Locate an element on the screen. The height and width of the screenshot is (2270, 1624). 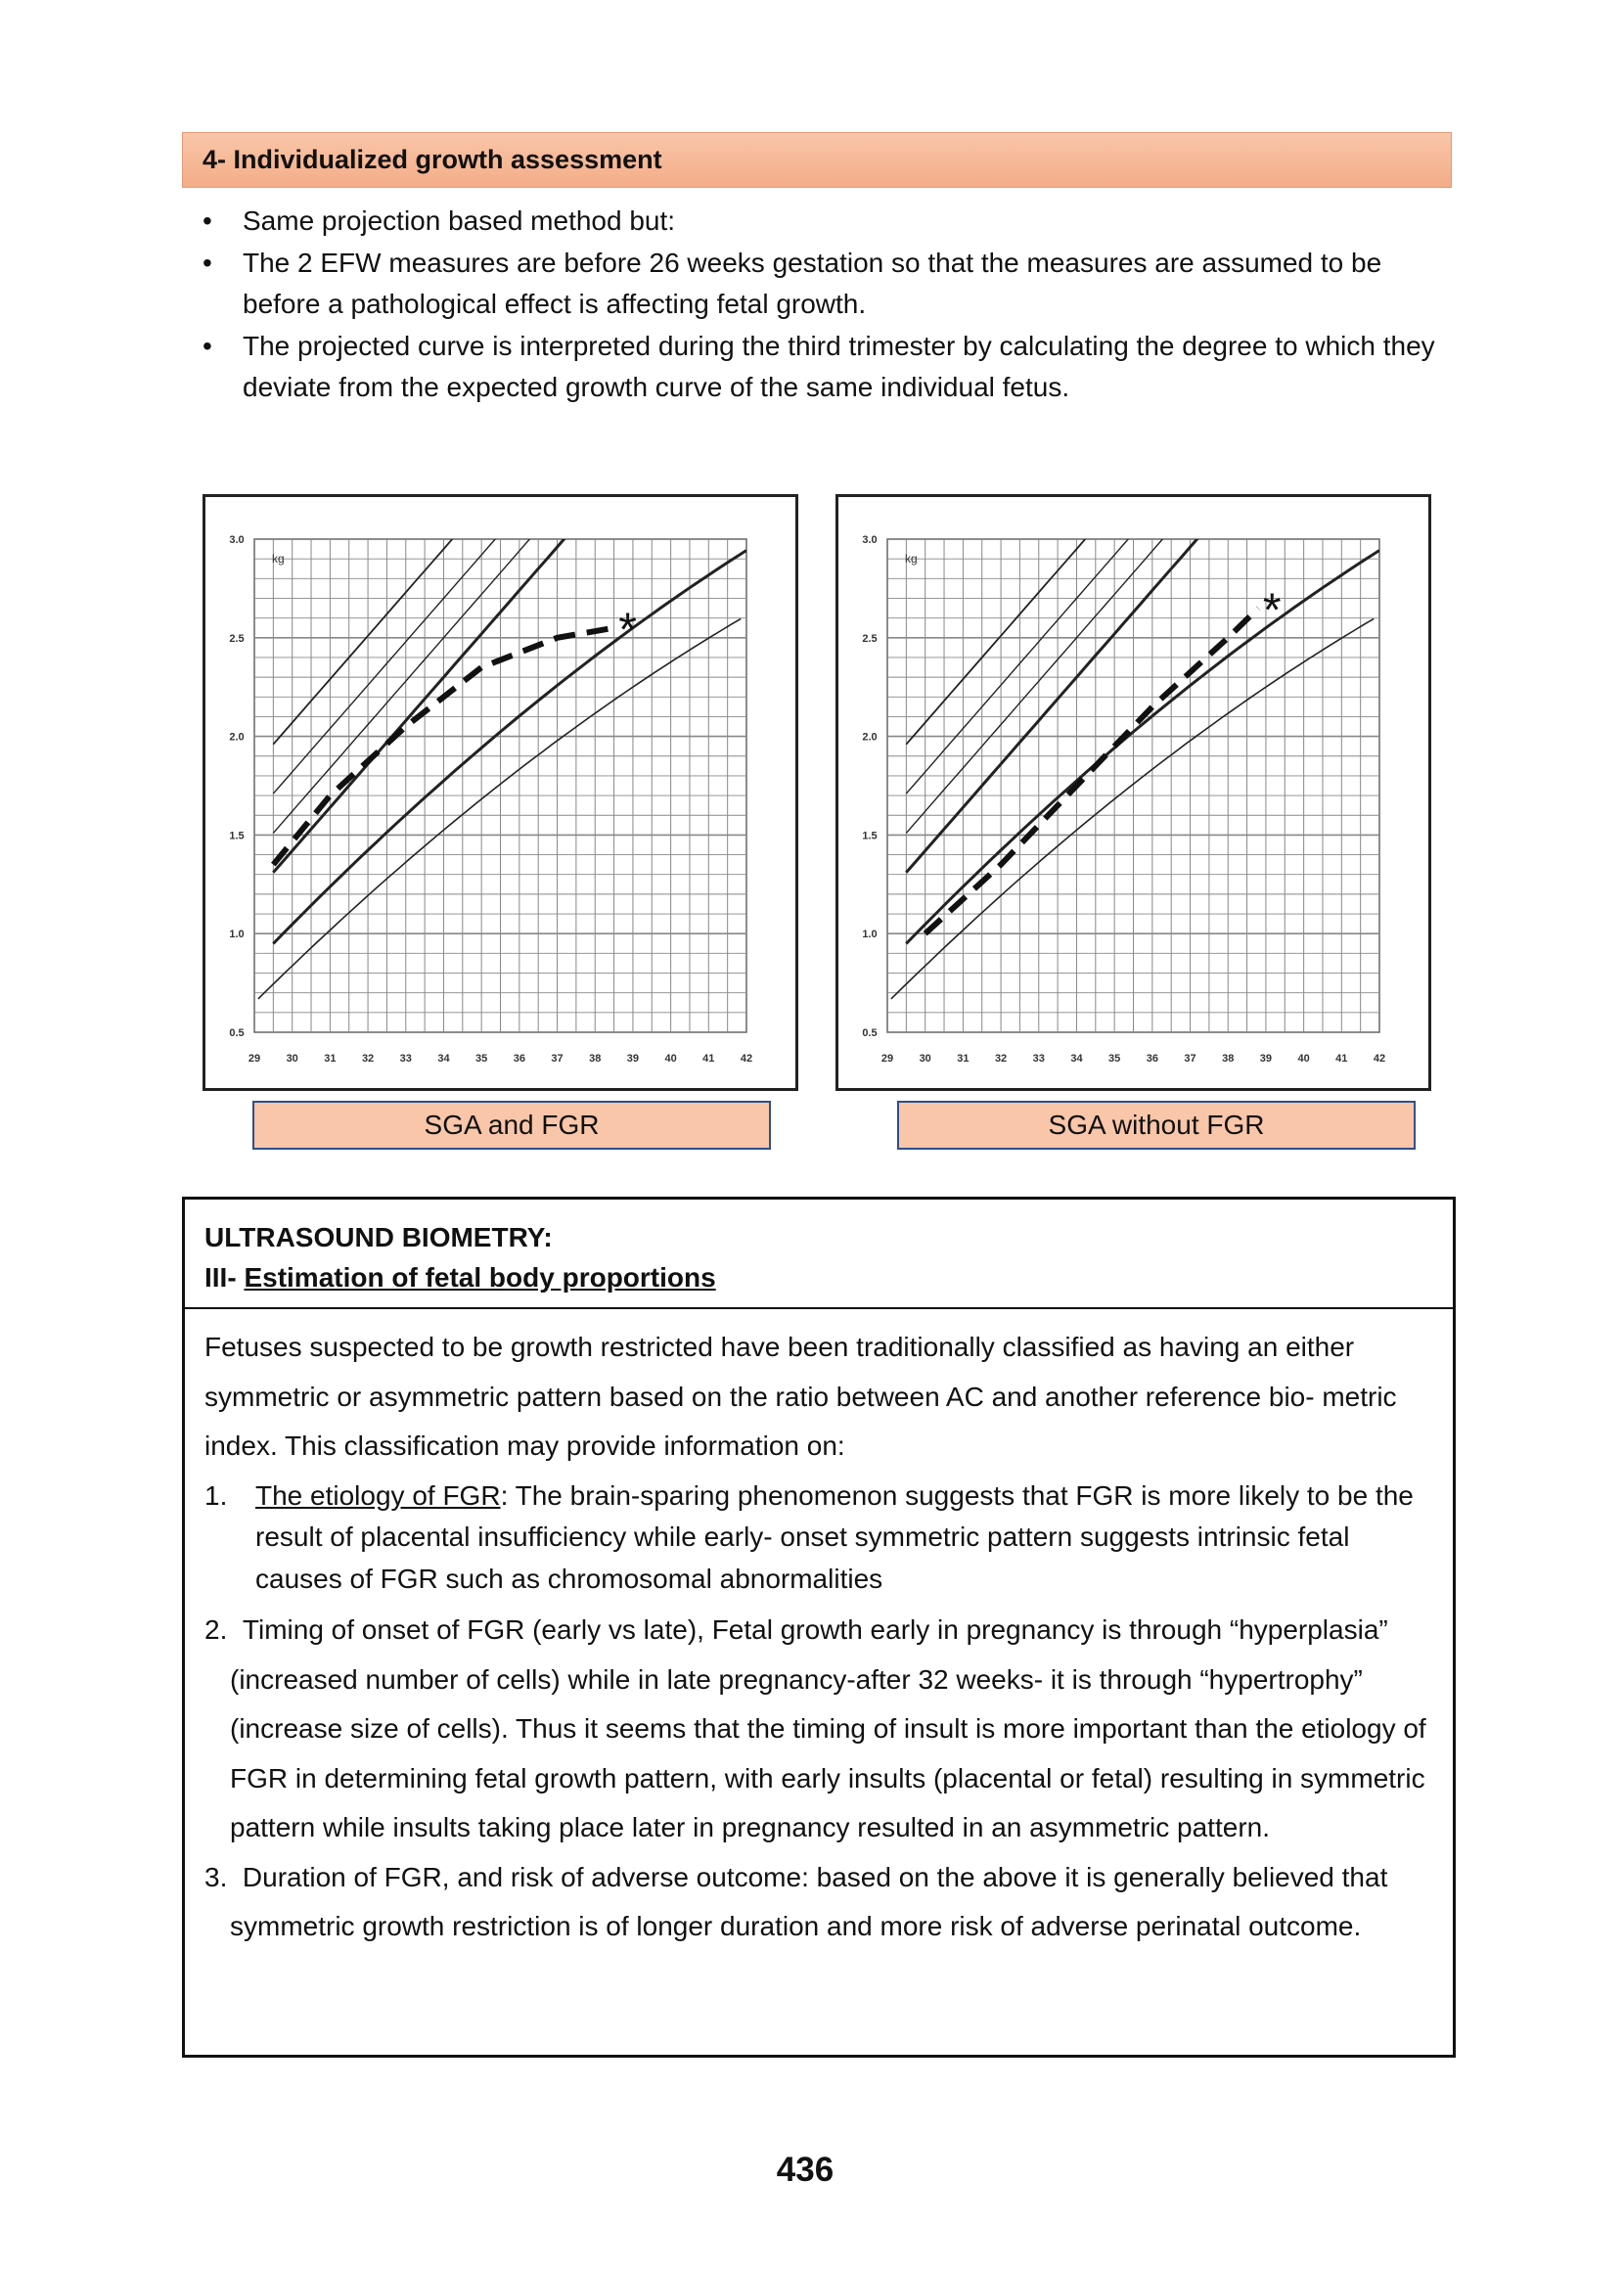
box-heading: ULTRASOUND BIOMETRY: is located at coordinates (378, 1237).